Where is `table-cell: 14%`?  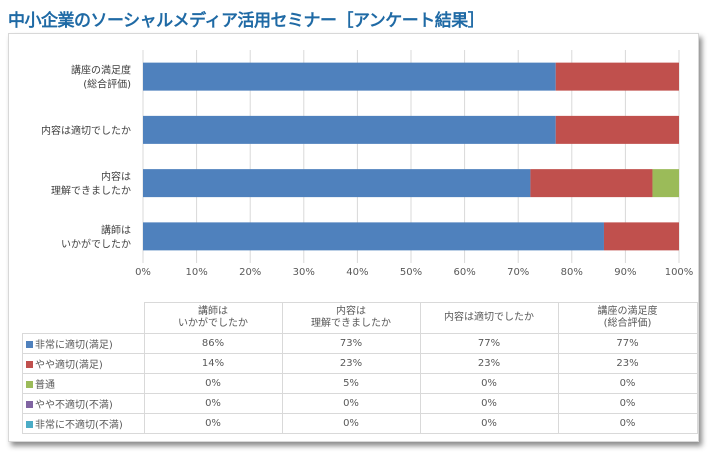 table-cell: 14% is located at coordinates (213, 363).